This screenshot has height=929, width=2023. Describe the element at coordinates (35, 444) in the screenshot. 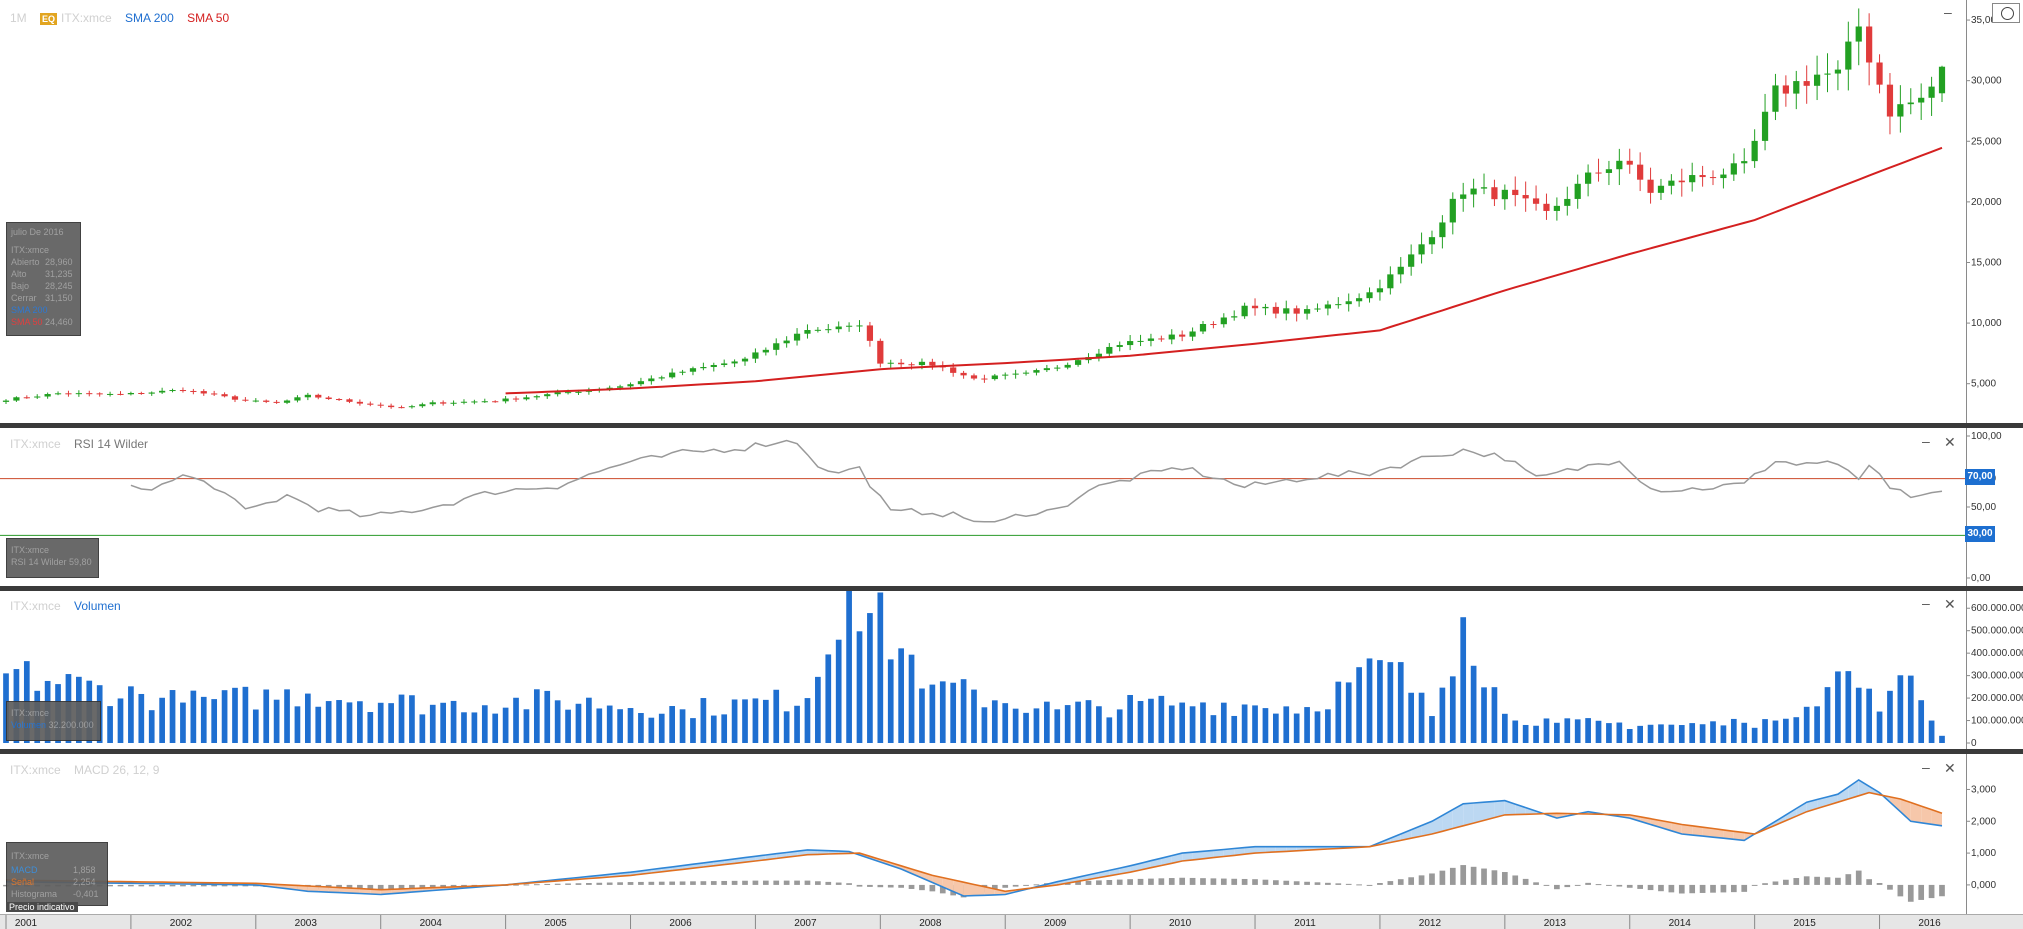

I see `rsi-symbol: ITX:xmce` at that location.